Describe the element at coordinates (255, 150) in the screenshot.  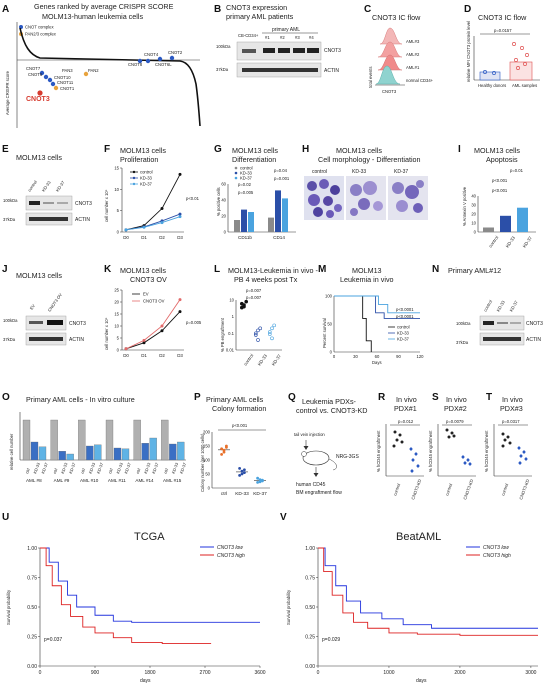
I see `panel-g-title: MOLM13 cells` at that location.